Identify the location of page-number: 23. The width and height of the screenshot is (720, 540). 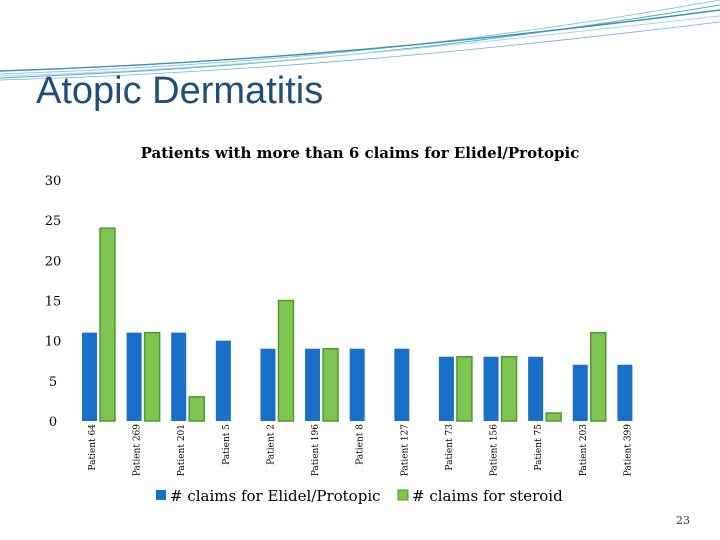
(683, 520).